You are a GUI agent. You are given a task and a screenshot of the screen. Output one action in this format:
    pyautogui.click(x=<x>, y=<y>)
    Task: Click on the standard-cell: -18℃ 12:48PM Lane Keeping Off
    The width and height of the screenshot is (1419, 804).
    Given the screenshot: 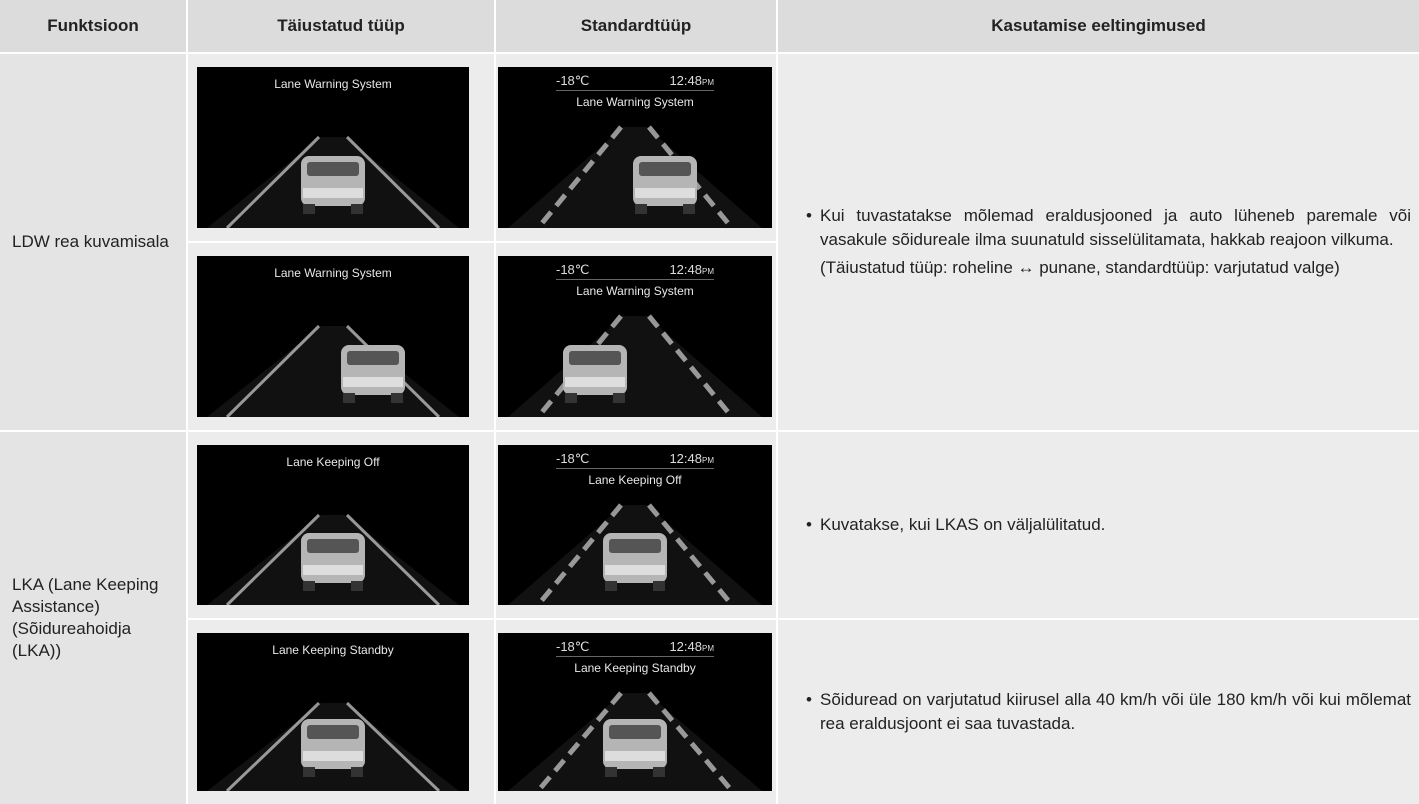 What is the action you would take?
    pyautogui.click(x=636, y=525)
    